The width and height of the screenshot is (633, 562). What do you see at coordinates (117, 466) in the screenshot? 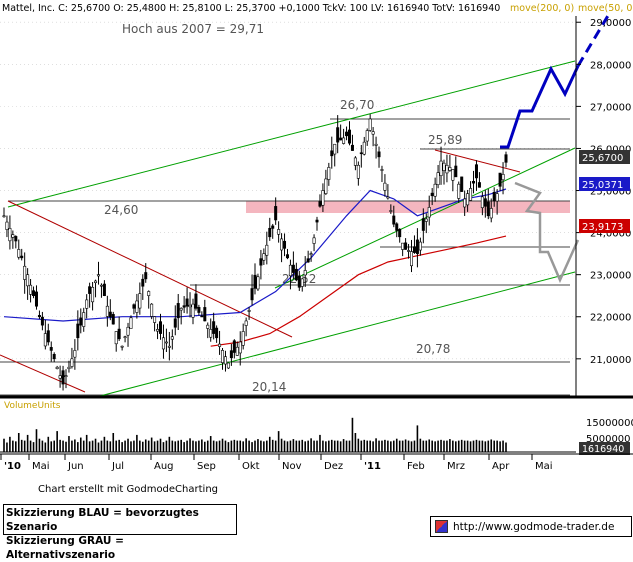
I see `x-tick-label: Jul` at bounding box center [117, 466].